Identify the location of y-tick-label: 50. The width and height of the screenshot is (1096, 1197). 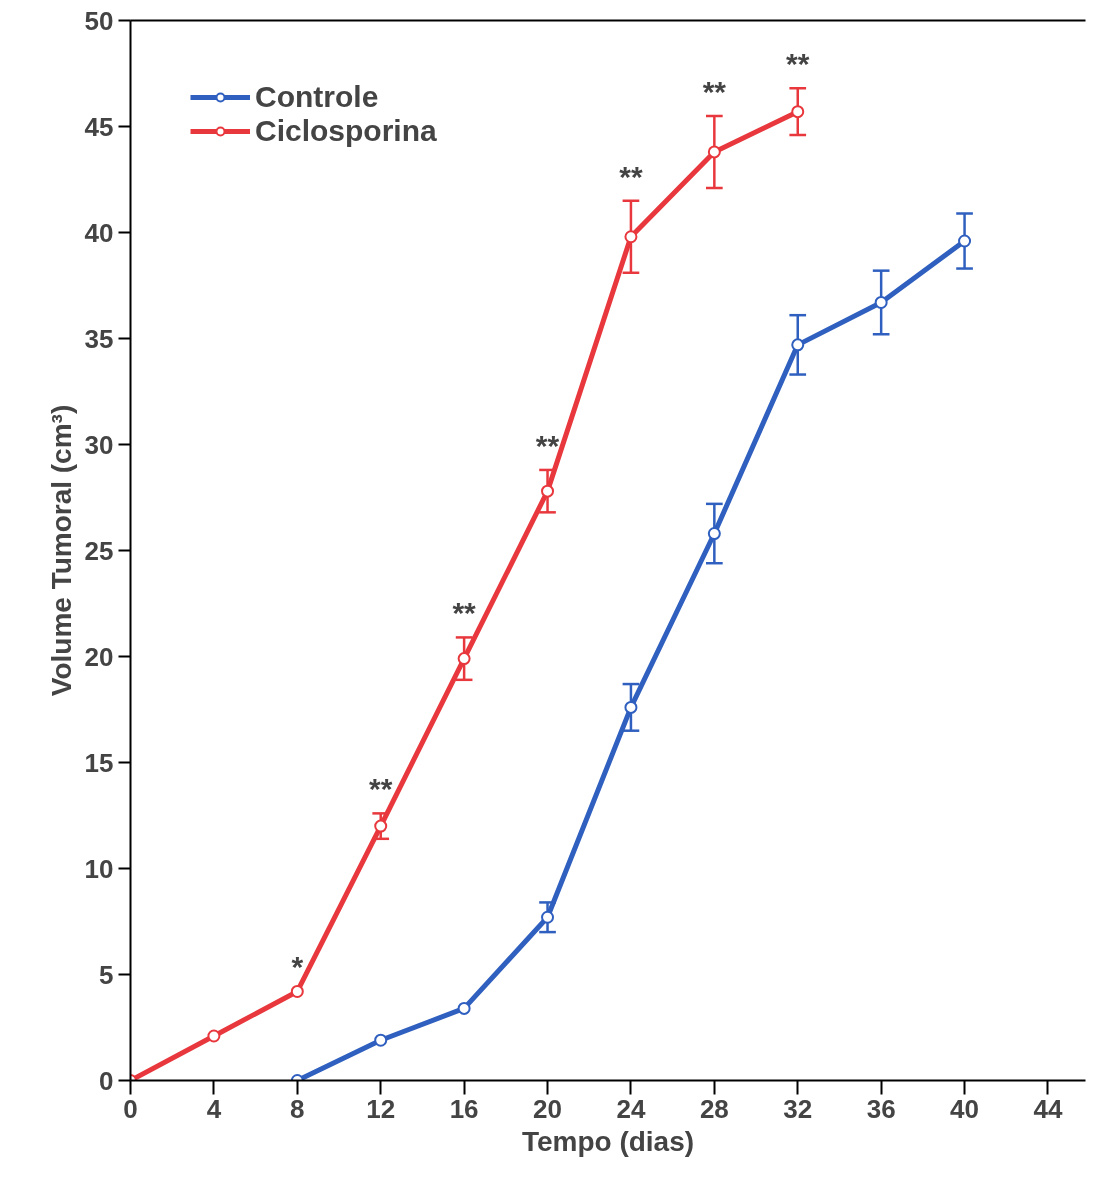
(99, 20).